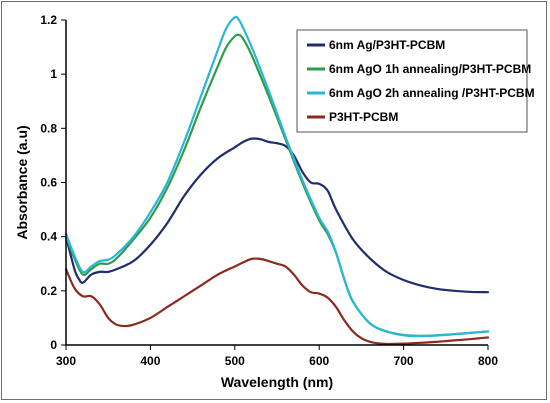  I want to click on y-tick-label: 1, so click(53, 74).